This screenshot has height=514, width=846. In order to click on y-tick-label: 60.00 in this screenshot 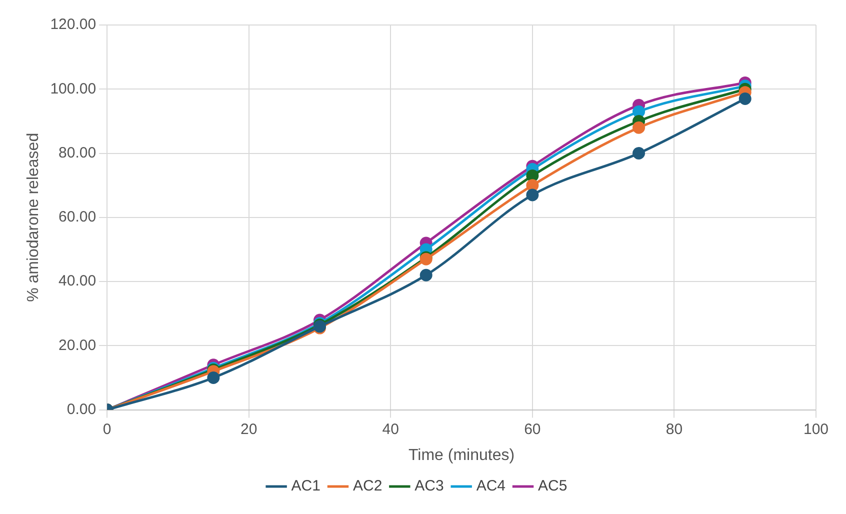, I will do `click(77, 217)`.